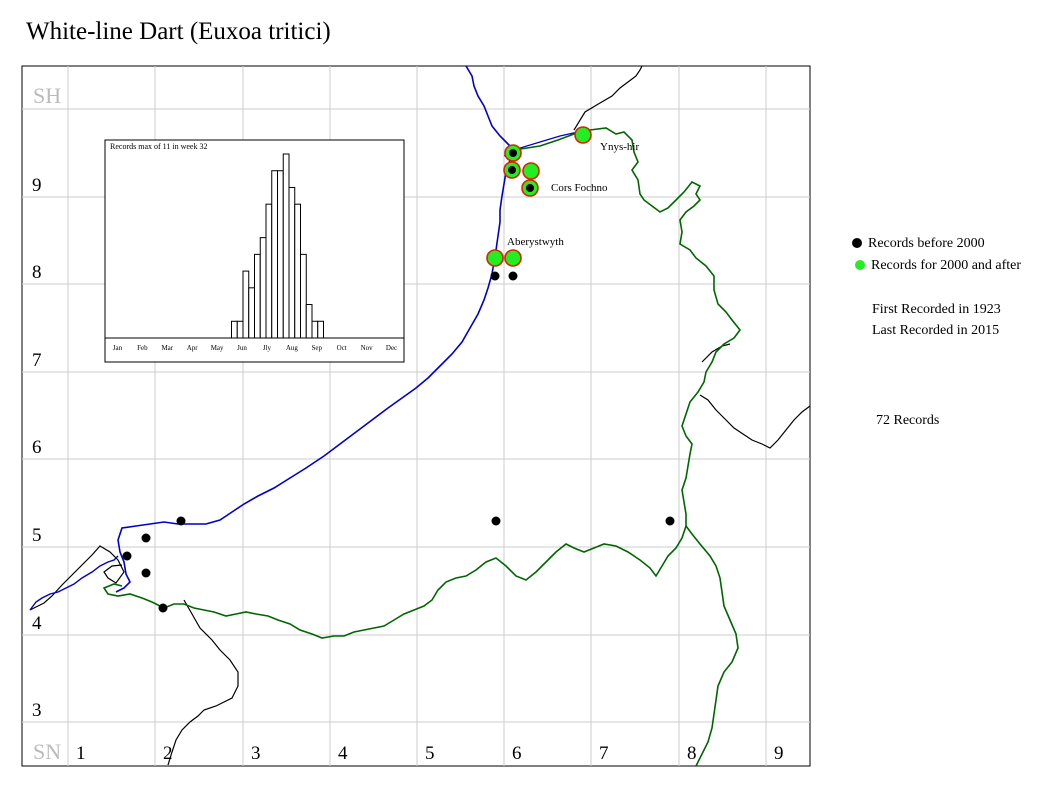  Describe the element at coordinates (168, 753) in the screenshot. I see `easting-label: 2` at that location.